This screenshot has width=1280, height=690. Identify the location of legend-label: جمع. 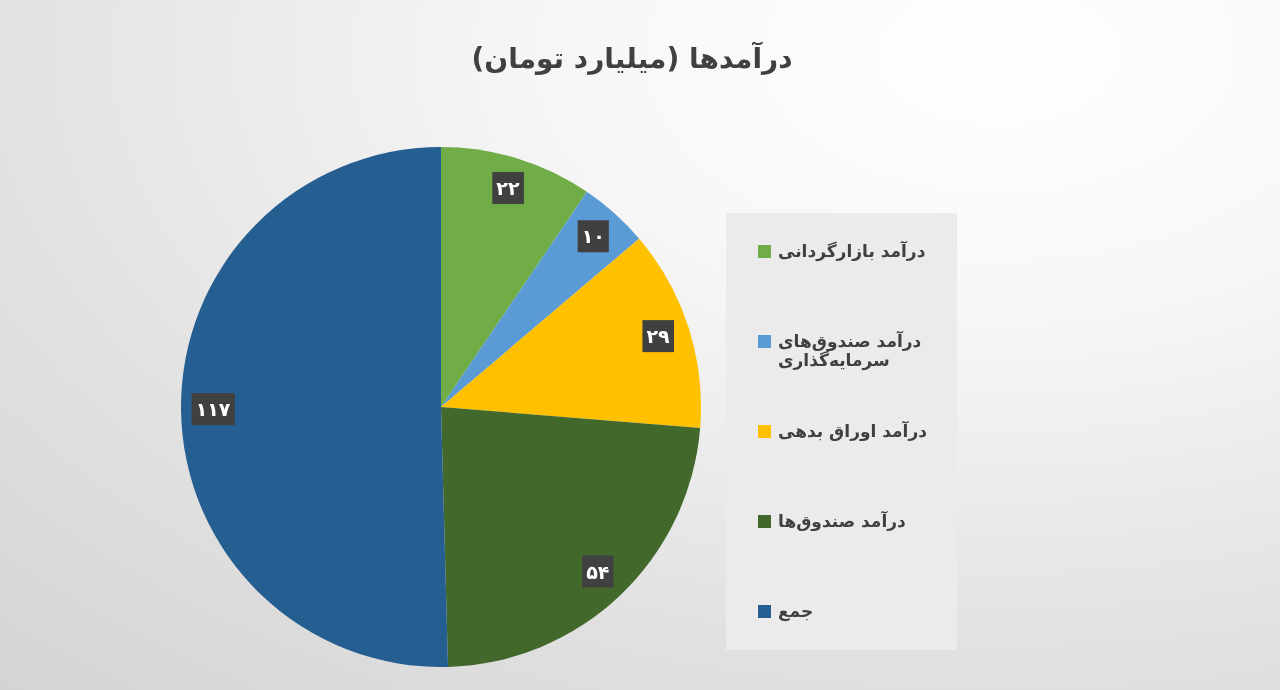
(796, 611).